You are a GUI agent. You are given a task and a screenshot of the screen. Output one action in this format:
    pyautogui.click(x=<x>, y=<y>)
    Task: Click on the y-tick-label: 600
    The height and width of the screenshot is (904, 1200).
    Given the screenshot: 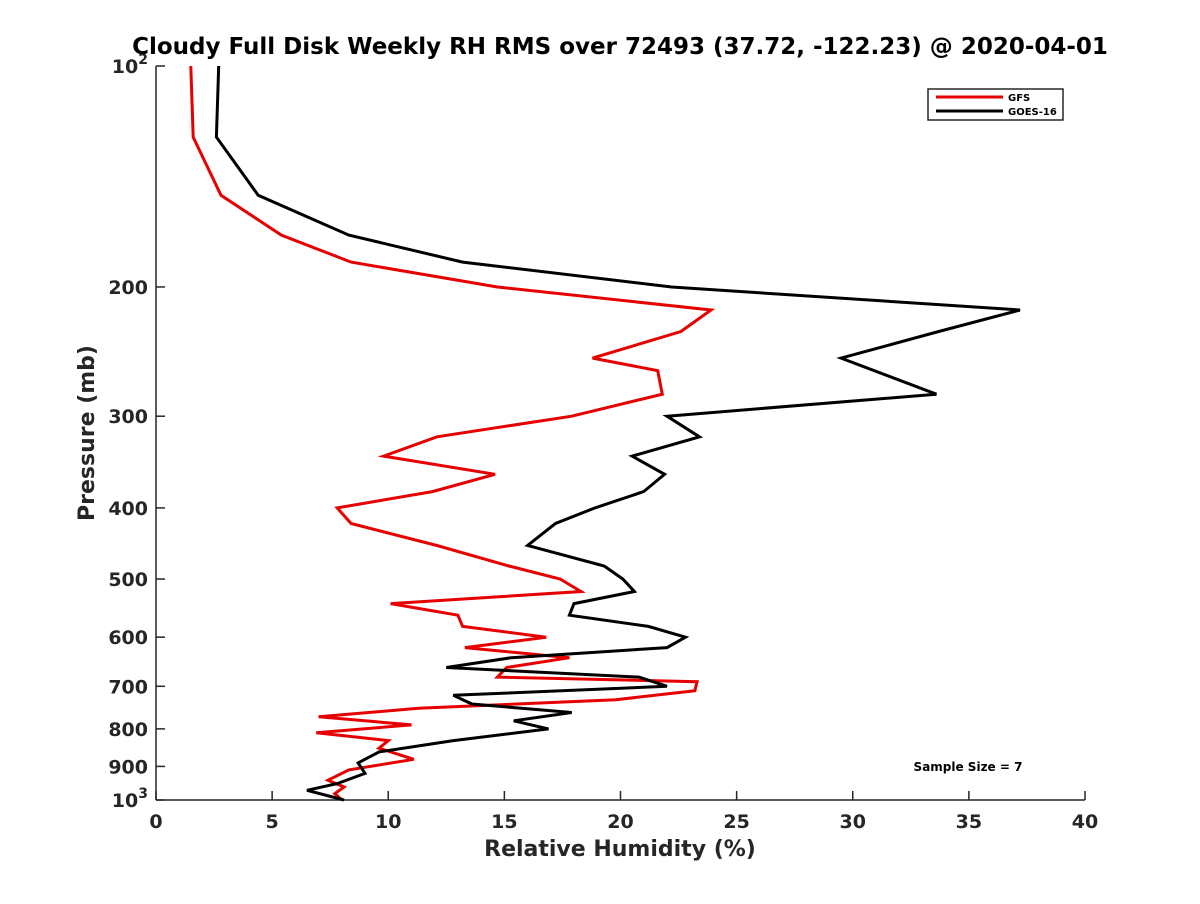 What is the action you would take?
    pyautogui.click(x=128, y=638)
    